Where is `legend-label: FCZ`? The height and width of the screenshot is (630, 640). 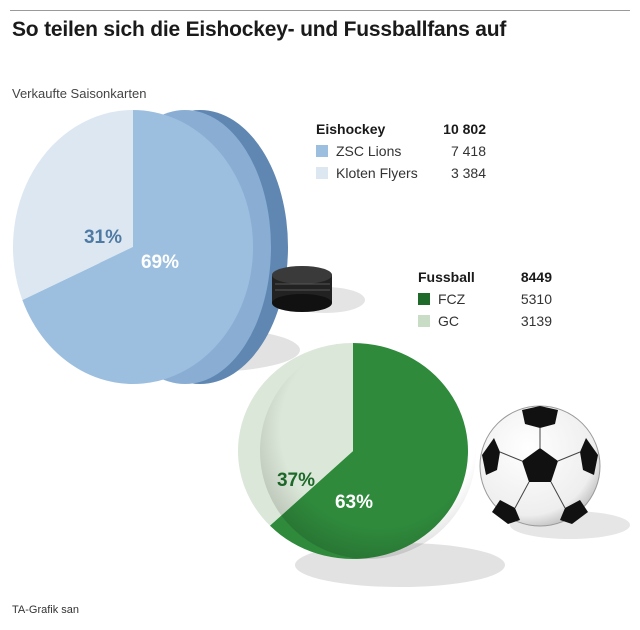
legend-label: FCZ is located at coordinates (452, 299).